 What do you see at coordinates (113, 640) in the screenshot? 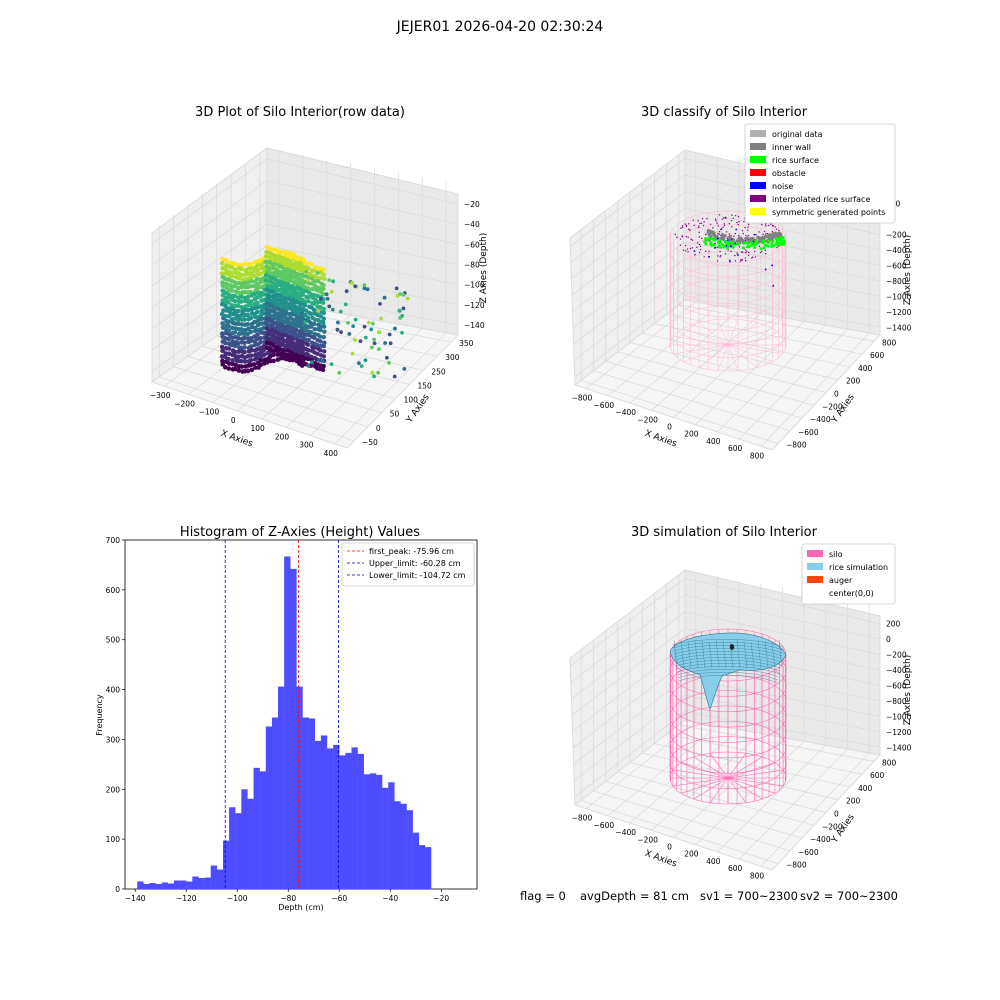
I see `histogram-y-tick-label: 500` at bounding box center [113, 640].